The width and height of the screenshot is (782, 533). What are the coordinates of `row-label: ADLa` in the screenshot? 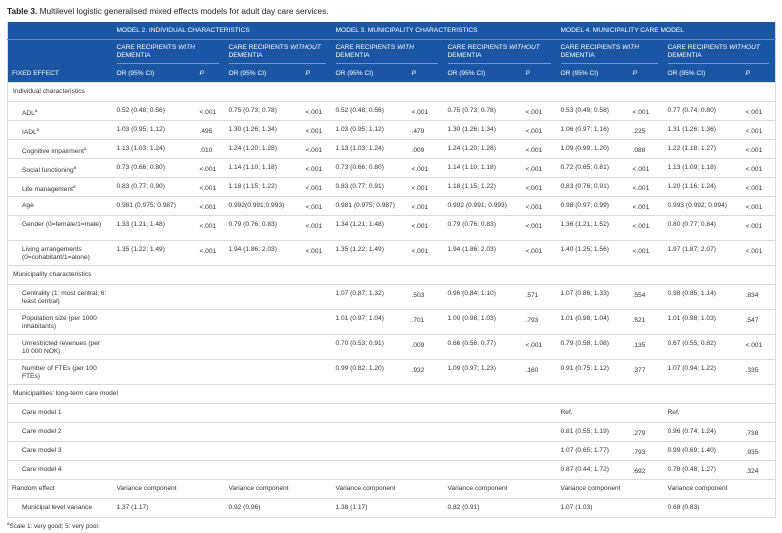 It's located at (60, 111).